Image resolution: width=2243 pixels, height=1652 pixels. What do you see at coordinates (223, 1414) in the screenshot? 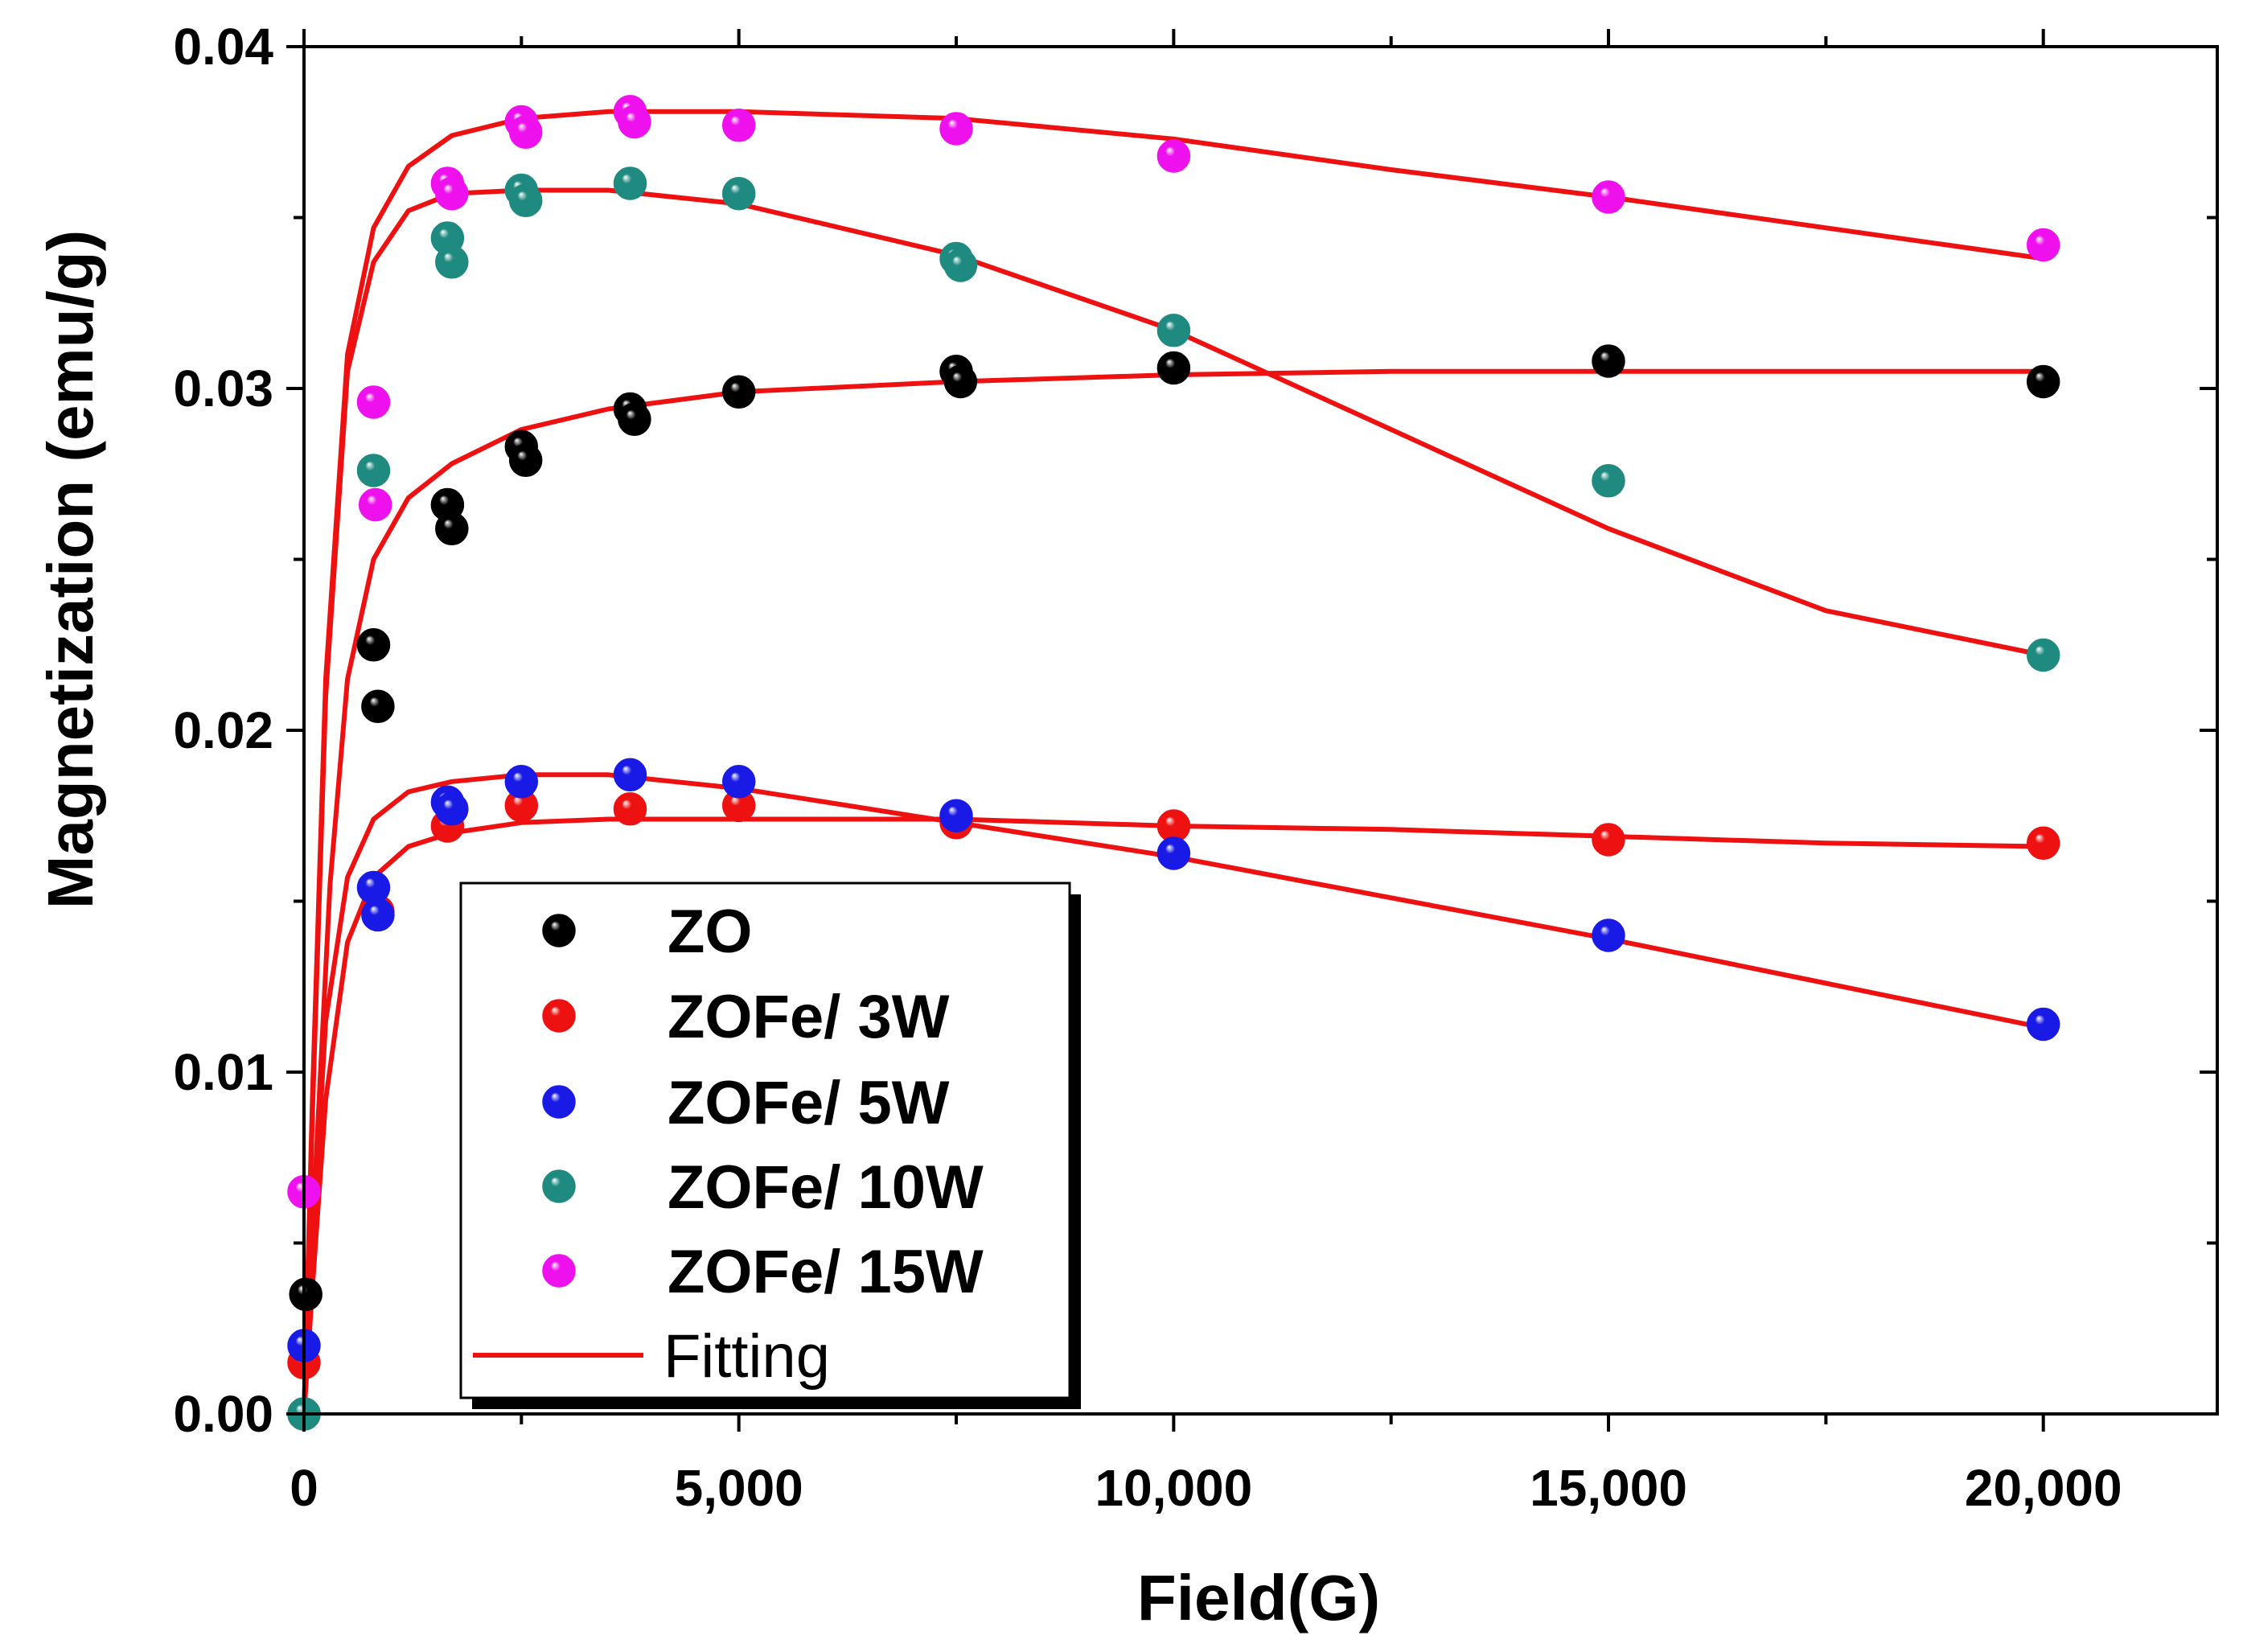
I see `y-tick-label: 0.00` at bounding box center [223, 1414].